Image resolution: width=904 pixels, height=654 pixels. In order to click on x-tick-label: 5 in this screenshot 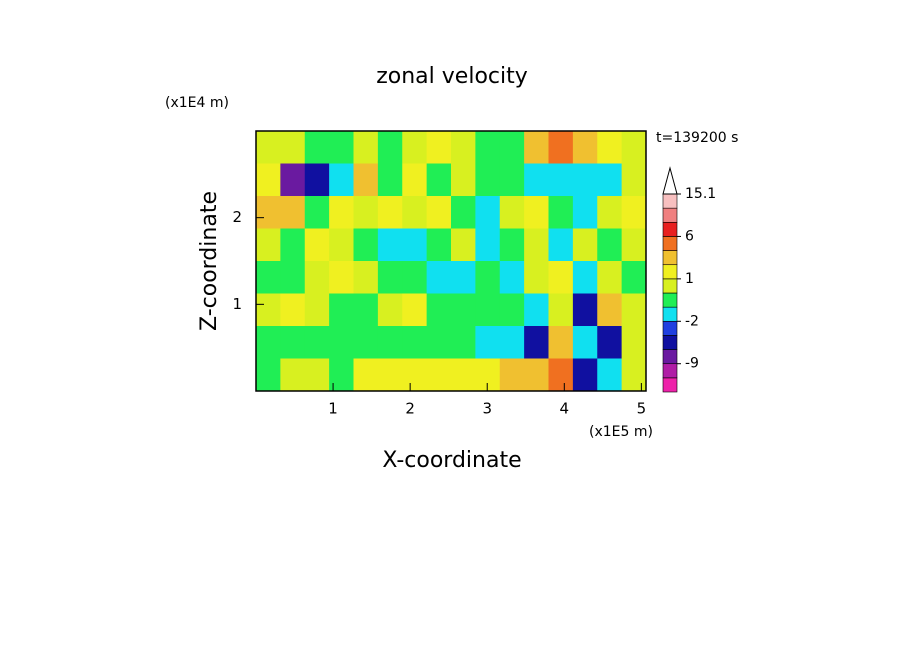, I will do `click(642, 409)`.